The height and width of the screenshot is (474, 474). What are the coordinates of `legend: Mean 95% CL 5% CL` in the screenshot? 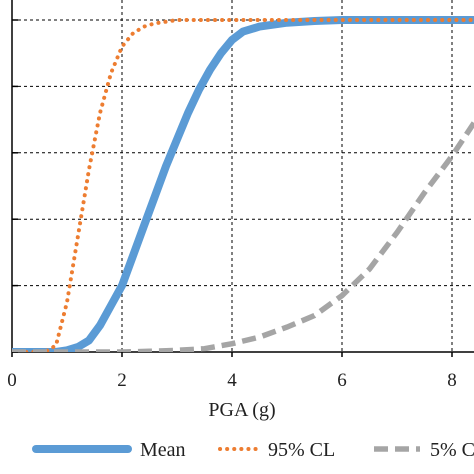 It's located at (253, 450).